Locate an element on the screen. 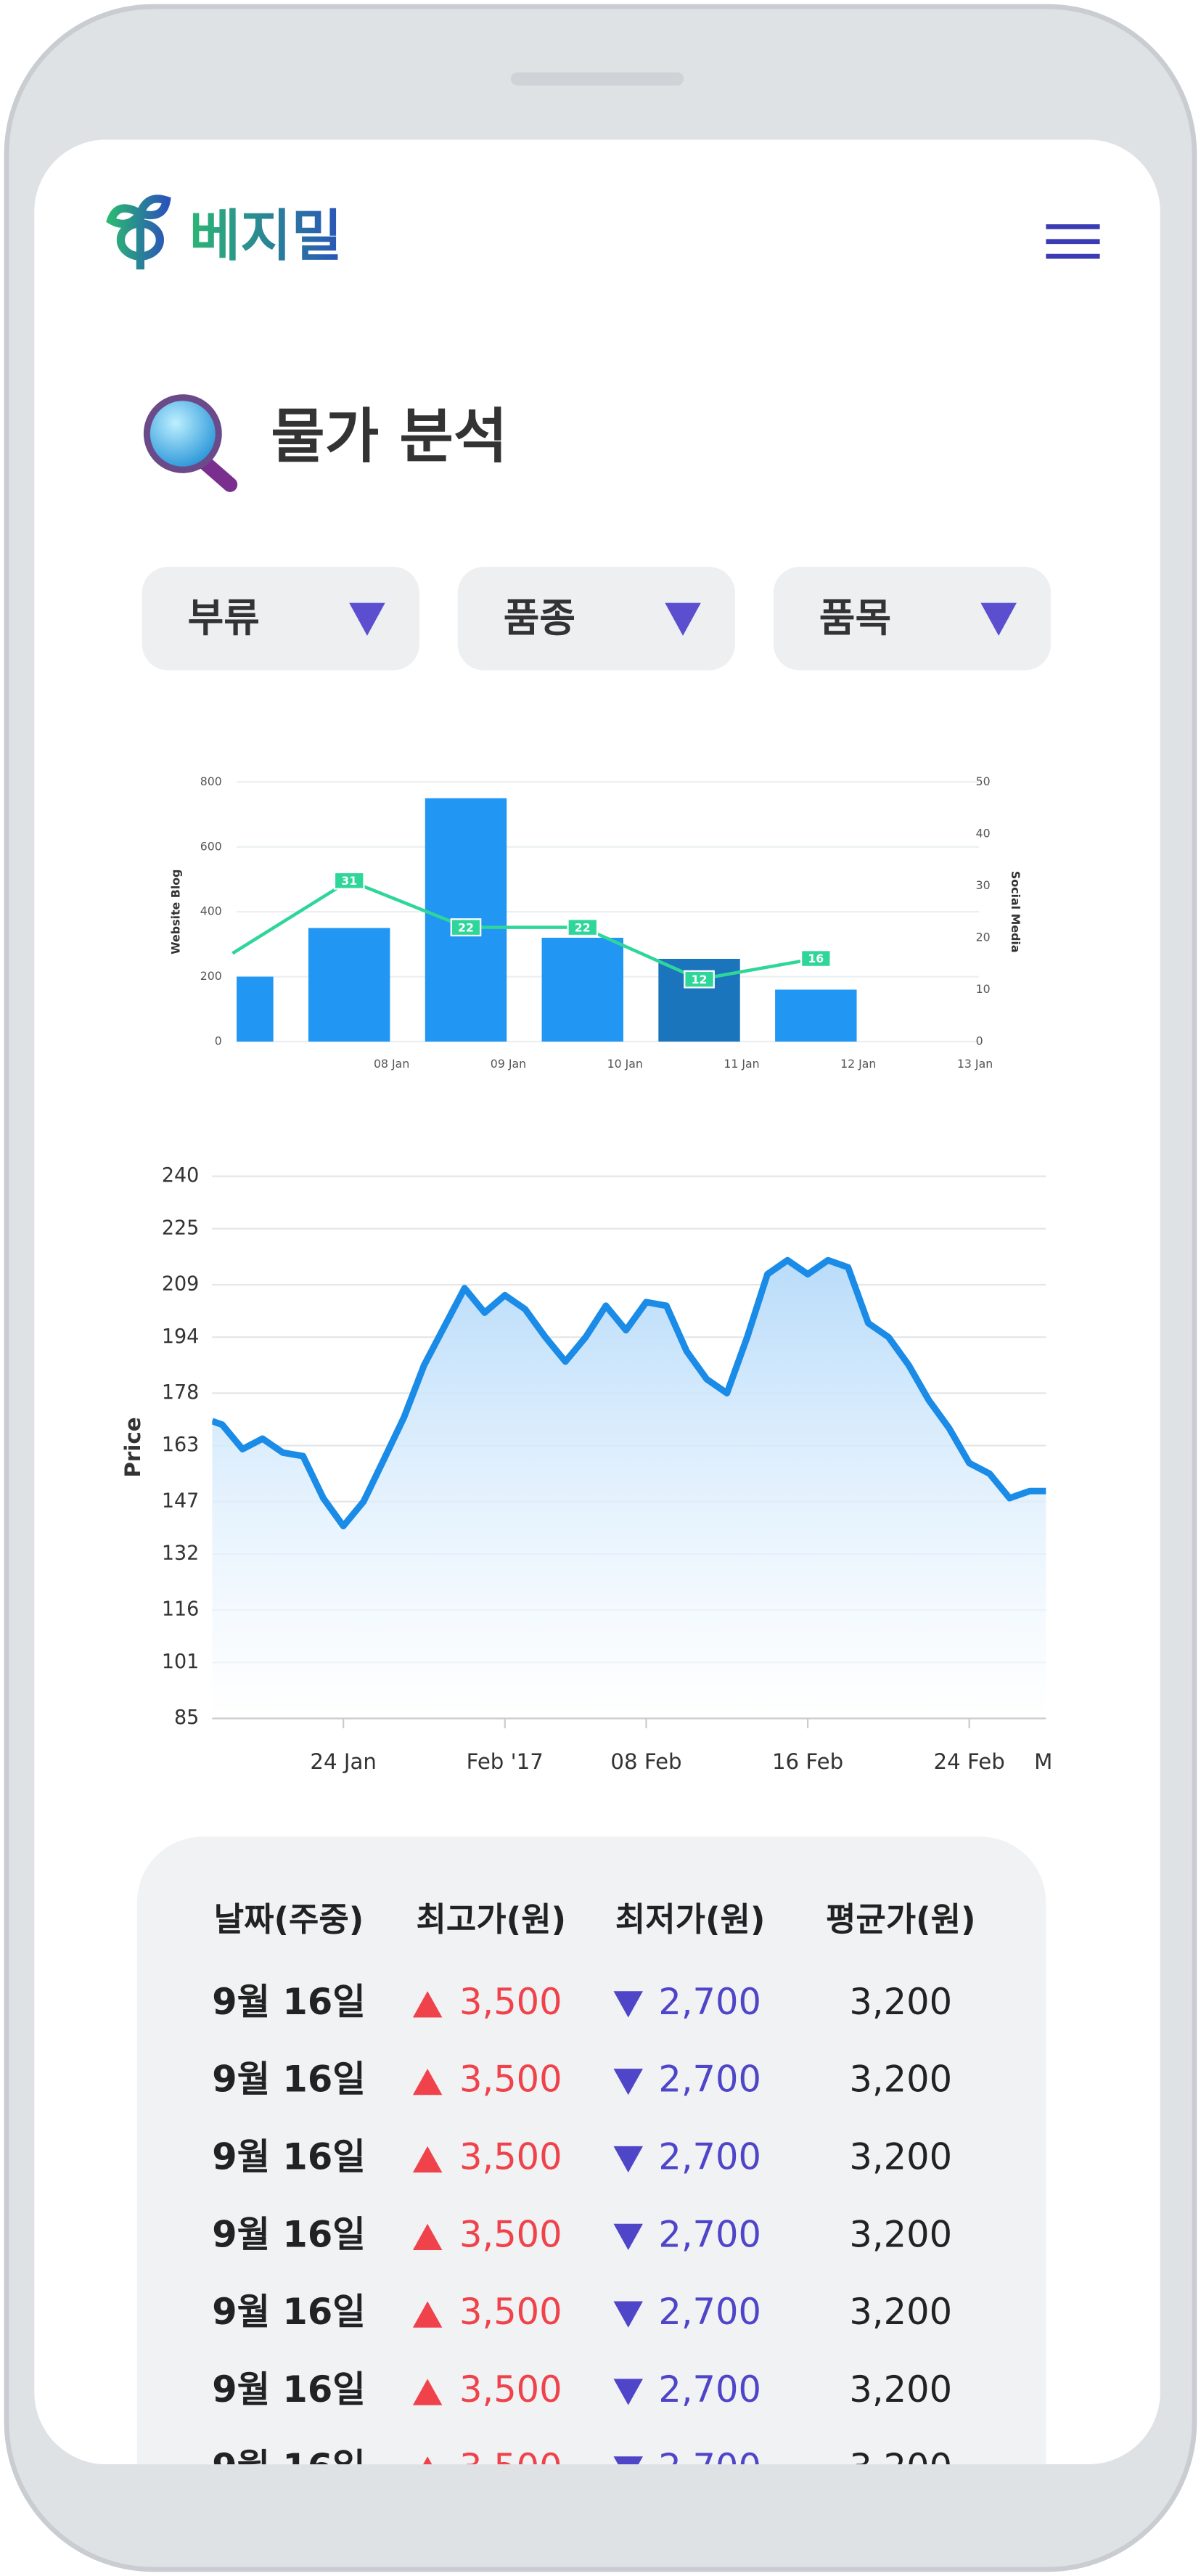 This screenshot has width=1201, height=2576. y-tick-label: 132 is located at coordinates (180, 1553).